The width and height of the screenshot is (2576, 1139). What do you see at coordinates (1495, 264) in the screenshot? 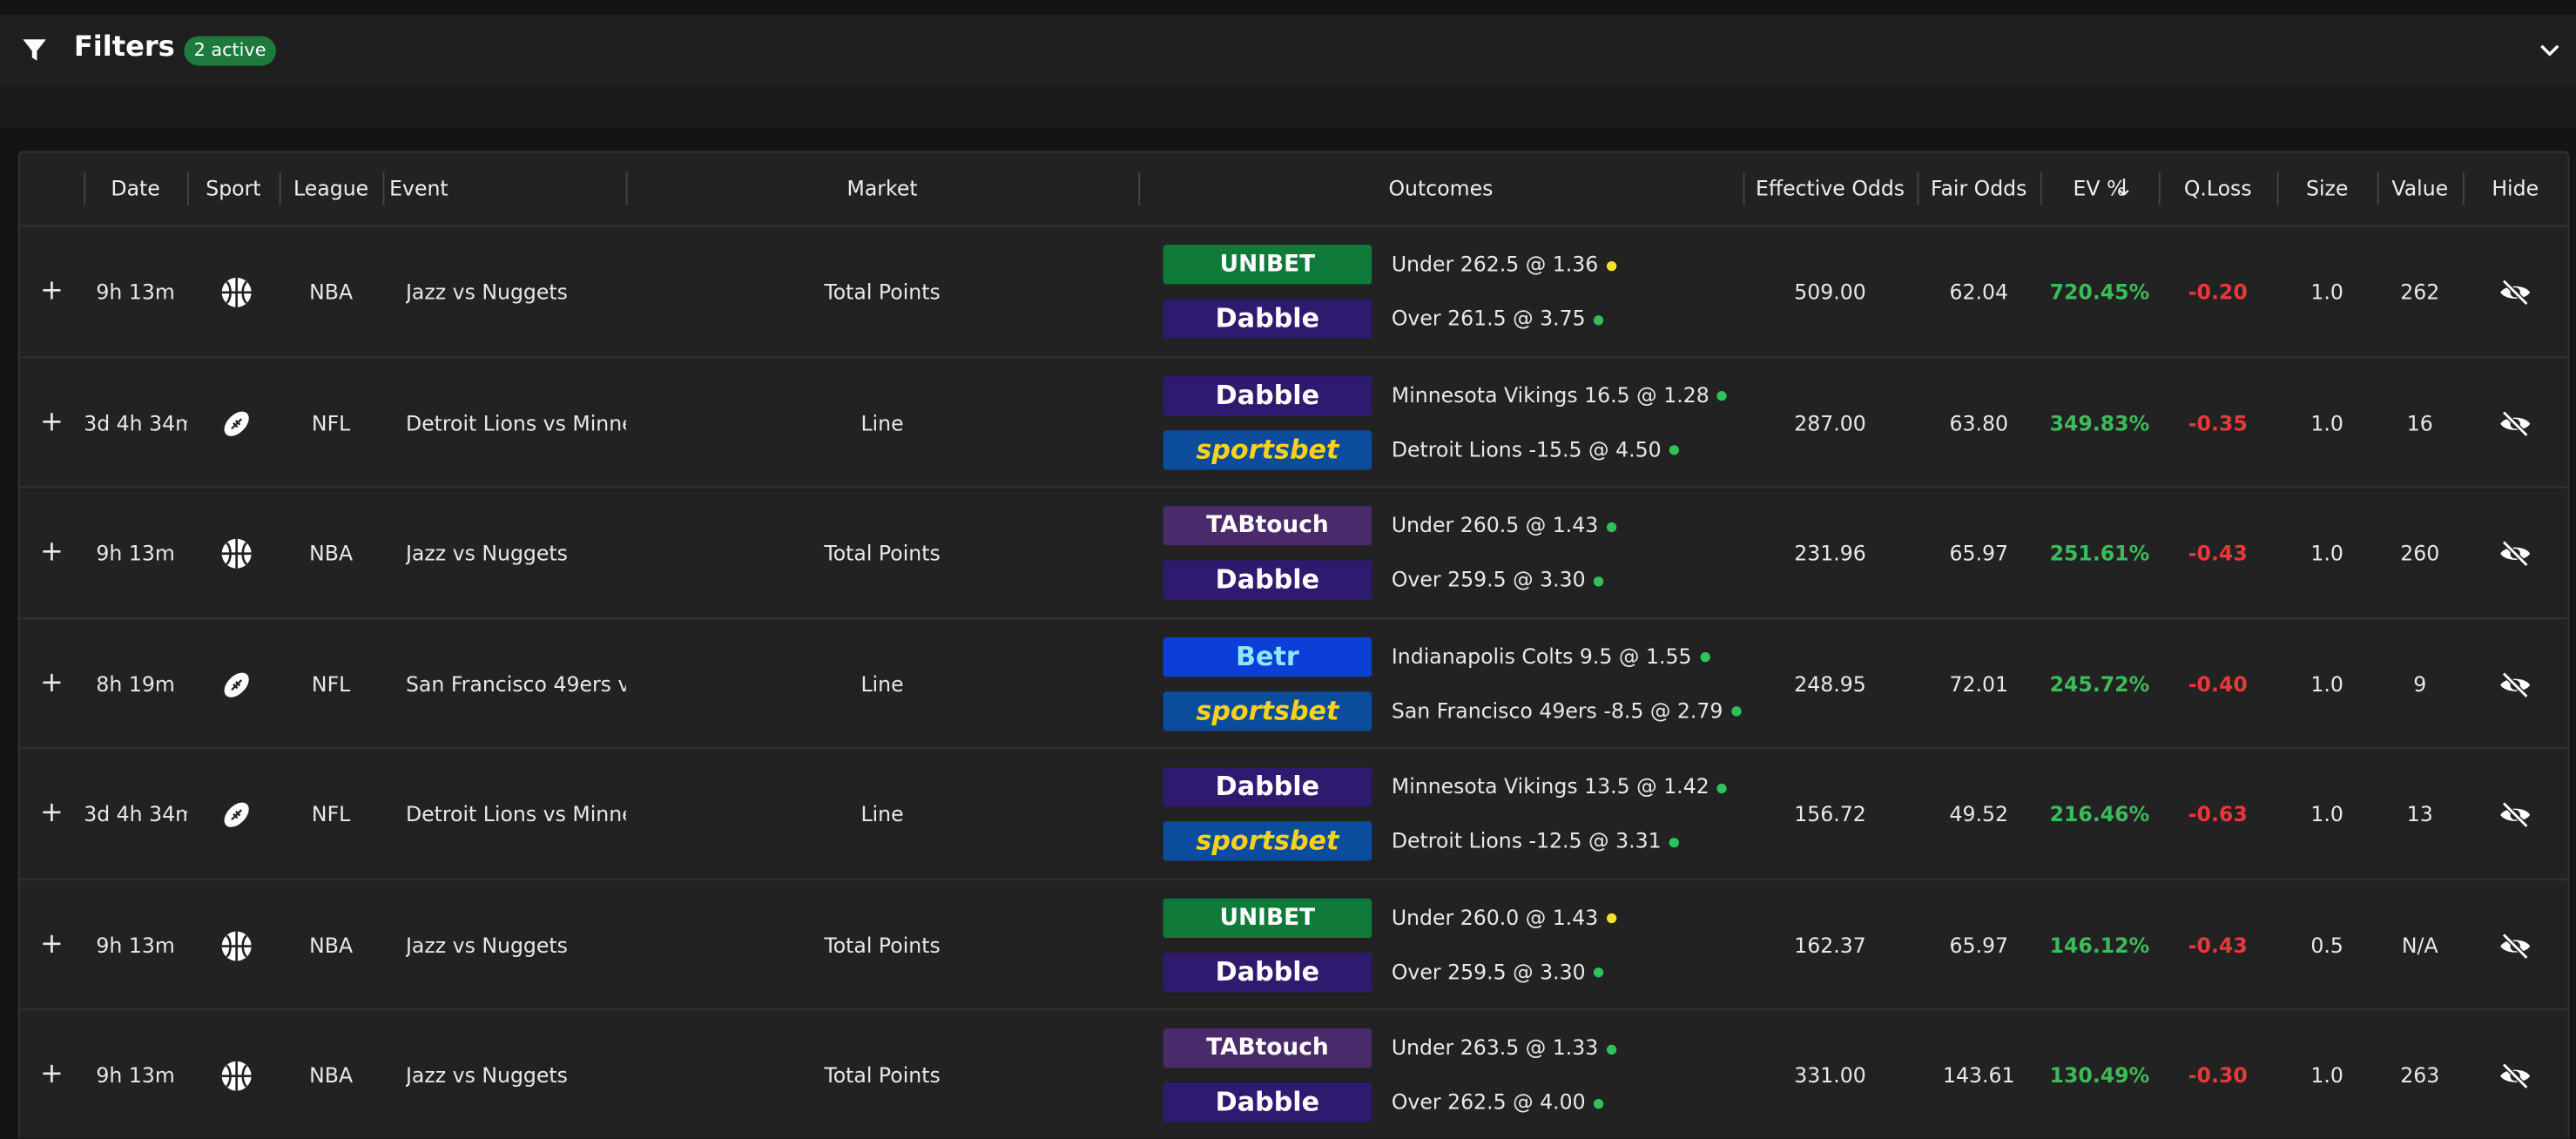
I see `outcome-text: Under 262.5 @ 1.36` at bounding box center [1495, 264].